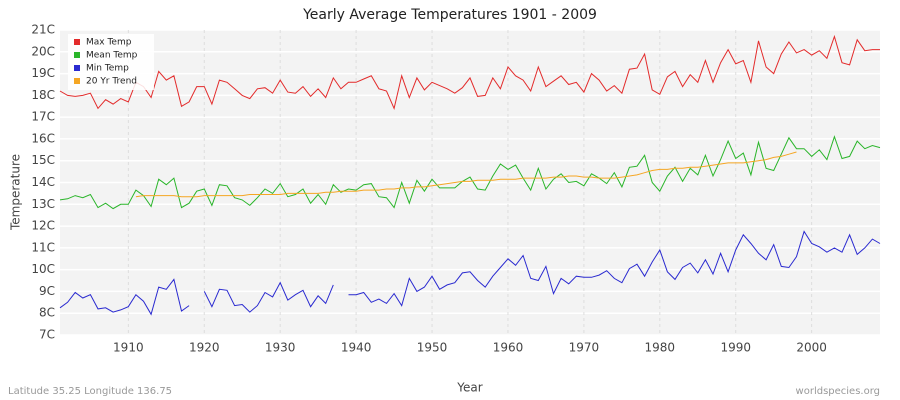 The image size is (900, 400). What do you see at coordinates (111, 62) in the screenshot?
I see `legend-box` at bounding box center [111, 62].